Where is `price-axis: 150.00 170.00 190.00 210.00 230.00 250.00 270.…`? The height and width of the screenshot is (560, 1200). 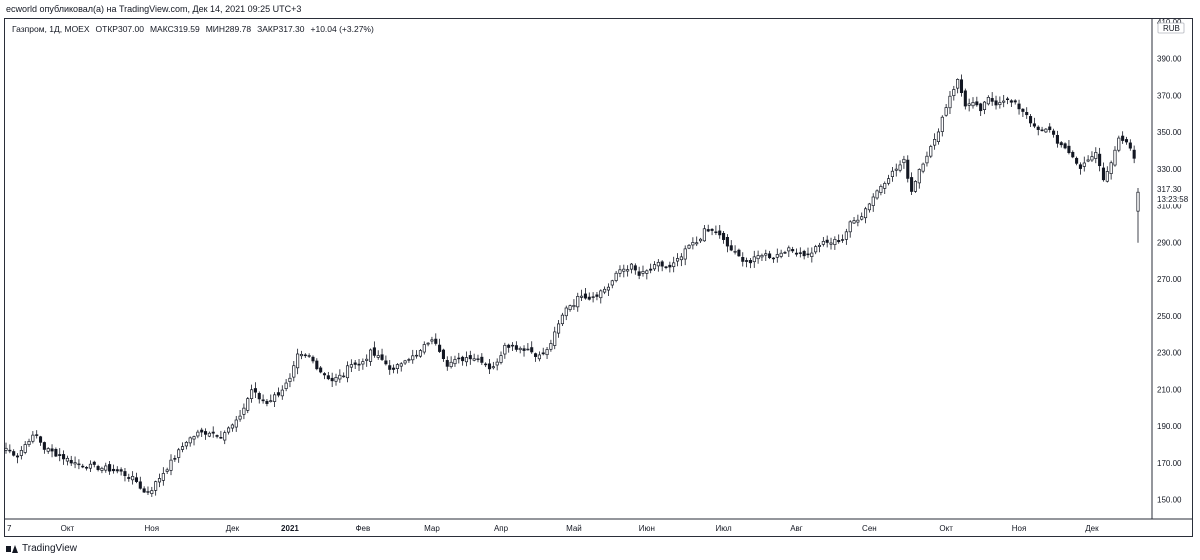
price-axis: 150.00 170.00 190.00 210.00 230.00 250.00 270.… is located at coordinates (1169, 261).